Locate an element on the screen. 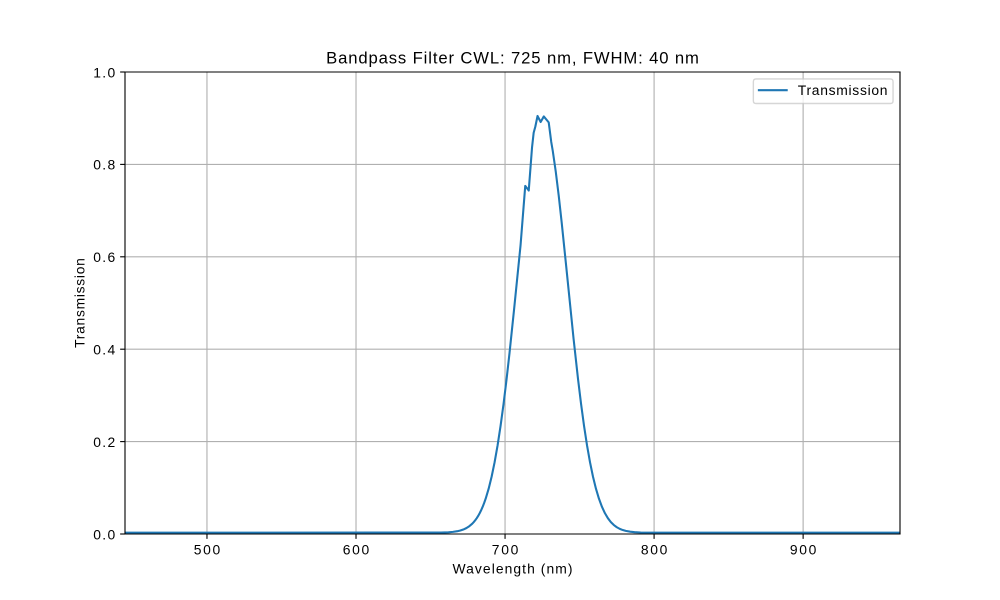  svg-text: 900 is located at coordinates (803, 549).